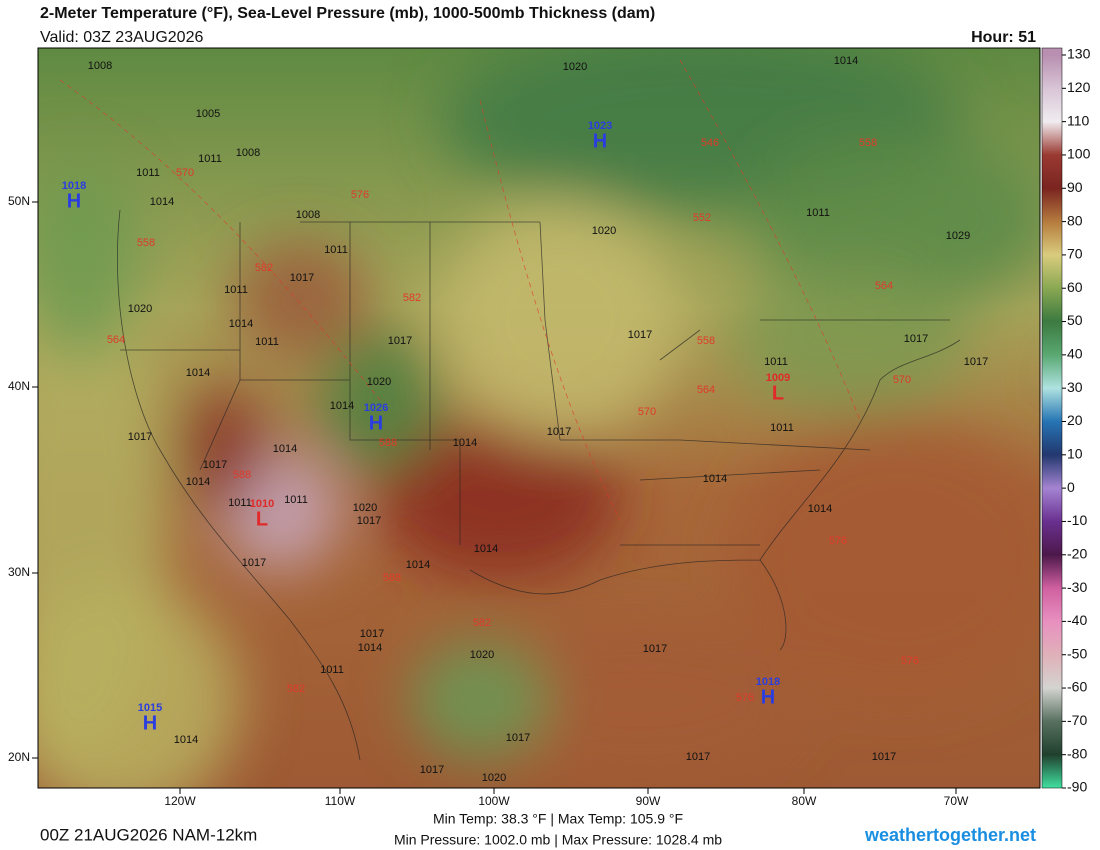 This screenshot has height=850, width=1100. Describe the element at coordinates (1003, 37) in the screenshot. I see `forecast-hour: Hour: 51` at that location.